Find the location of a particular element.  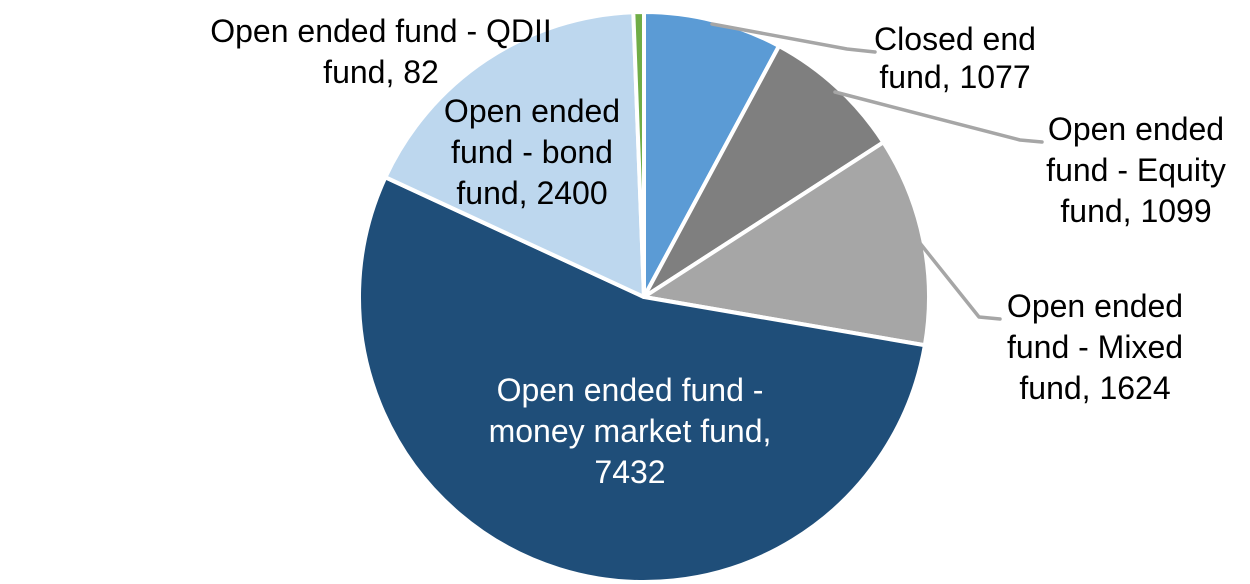

pie-slice-closed-end-fund is located at coordinates (711, 154).